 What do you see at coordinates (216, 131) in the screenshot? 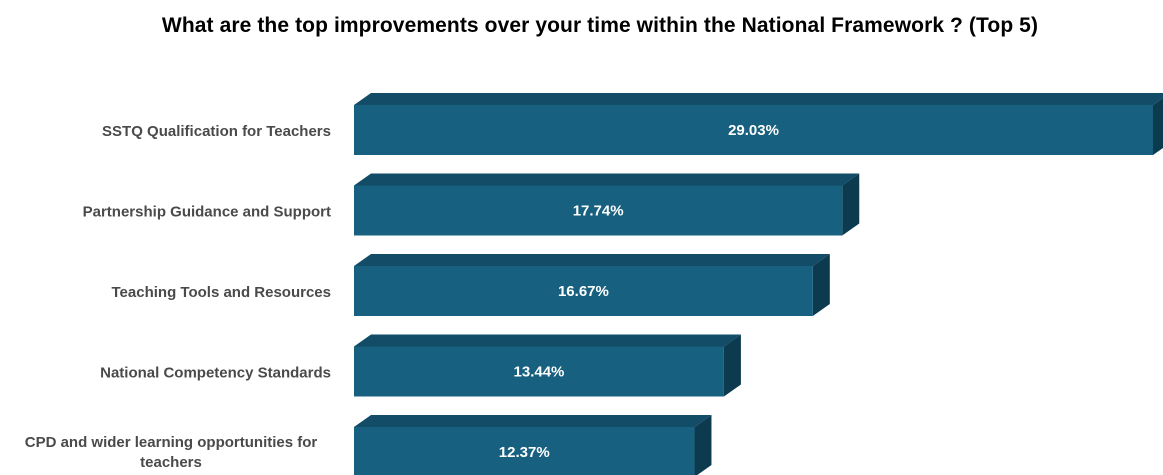
I see `category-label: SSTQ Qualification for Teachers` at bounding box center [216, 131].